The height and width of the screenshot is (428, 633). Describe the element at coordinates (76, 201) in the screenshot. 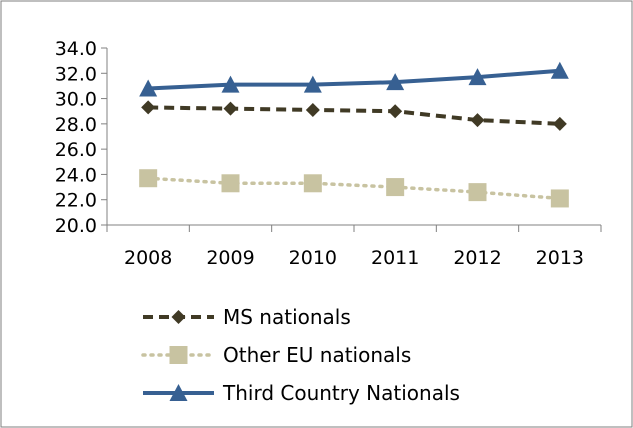

I see `y-tick-label: 22.0` at that location.